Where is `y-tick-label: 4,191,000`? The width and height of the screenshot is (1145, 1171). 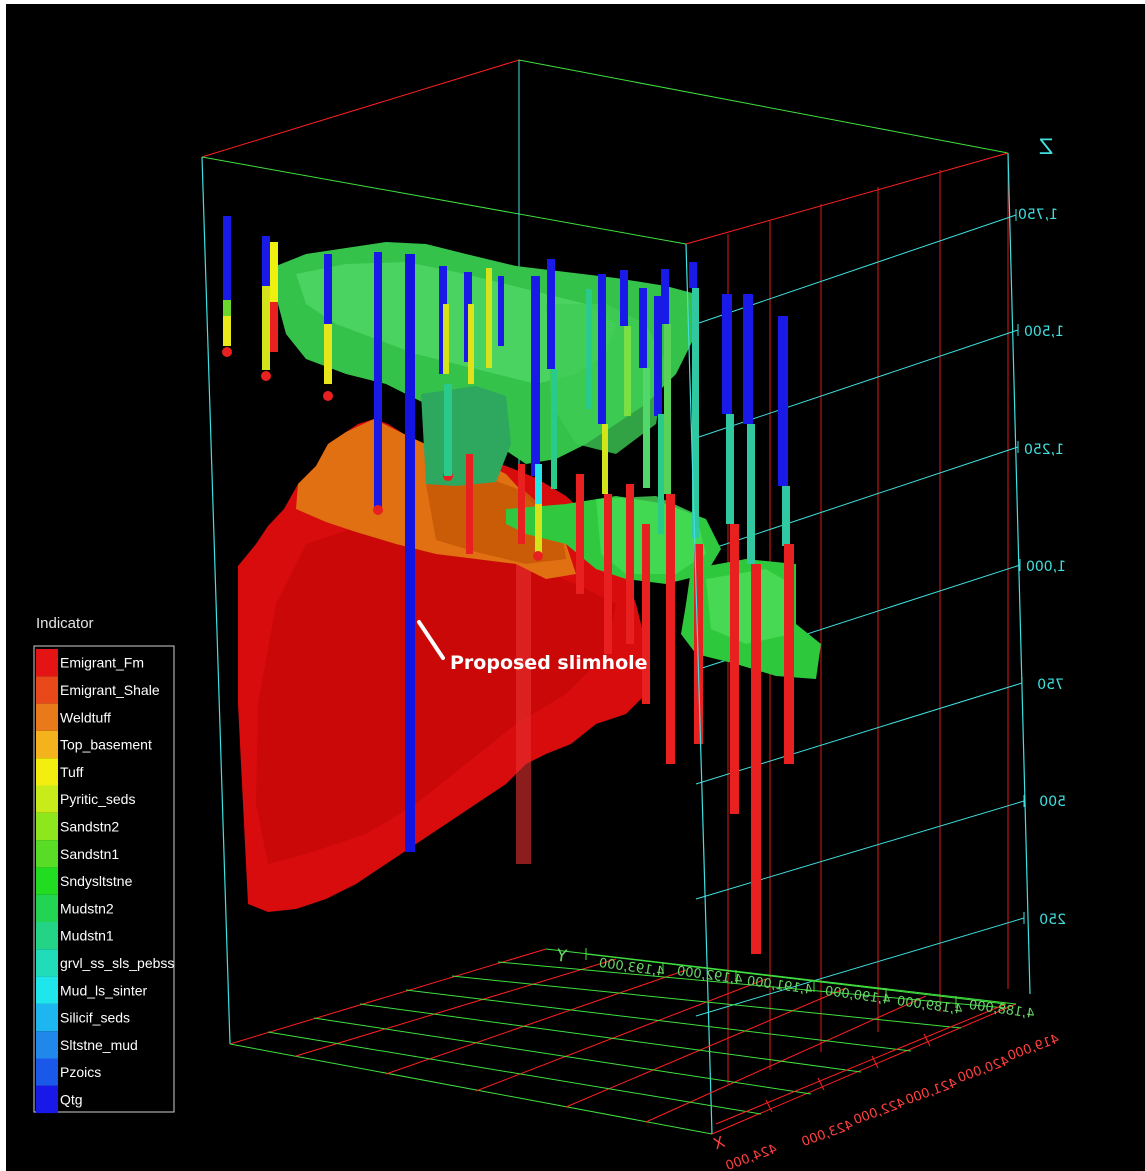 y-tick-label: 4,191,000 is located at coordinates (780, 986).